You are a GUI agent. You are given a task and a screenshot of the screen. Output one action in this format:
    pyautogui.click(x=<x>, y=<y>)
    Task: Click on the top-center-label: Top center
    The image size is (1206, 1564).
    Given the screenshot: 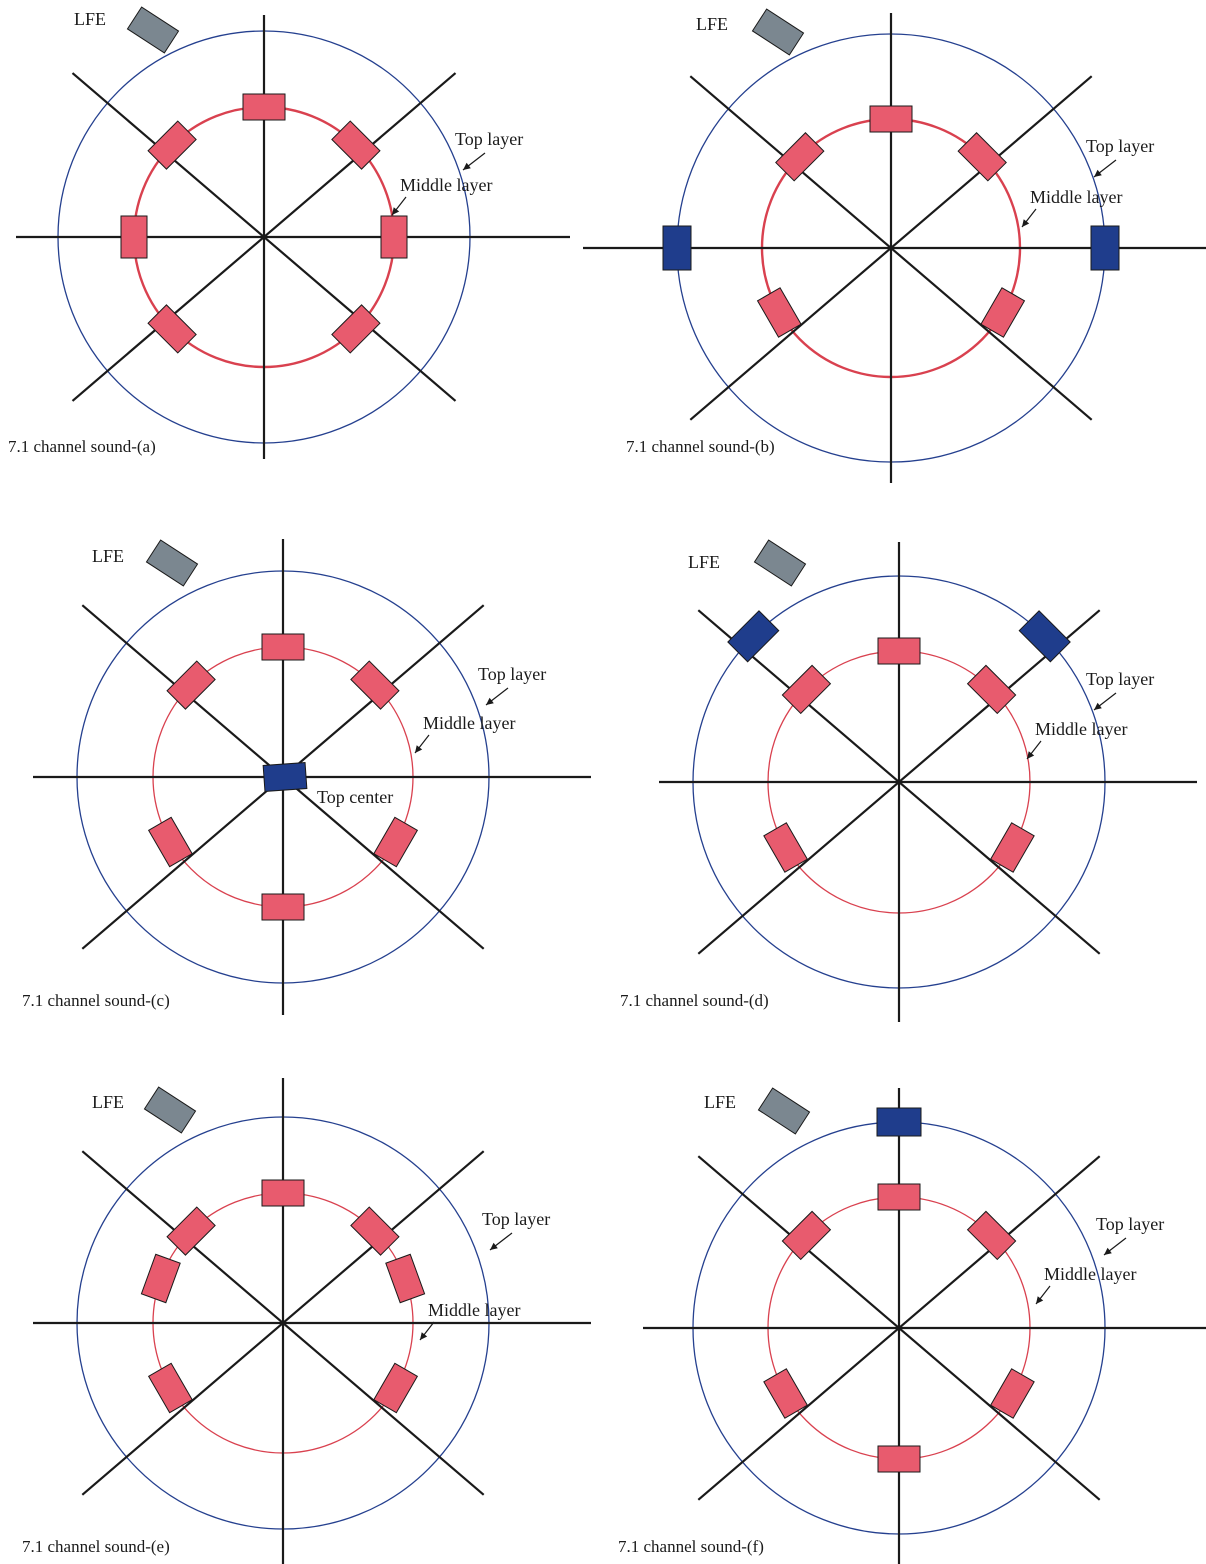 What is the action you would take?
    pyautogui.click(x=355, y=797)
    